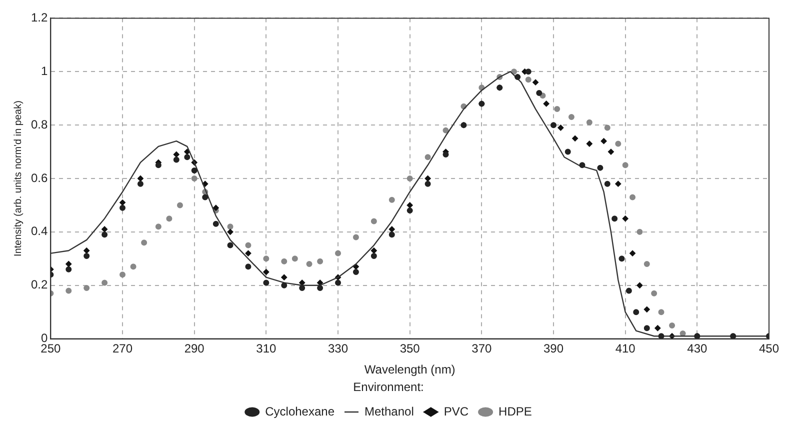 The width and height of the screenshot is (791, 436). I want to click on x-axis-title: Wavelength (nm), so click(410, 369).